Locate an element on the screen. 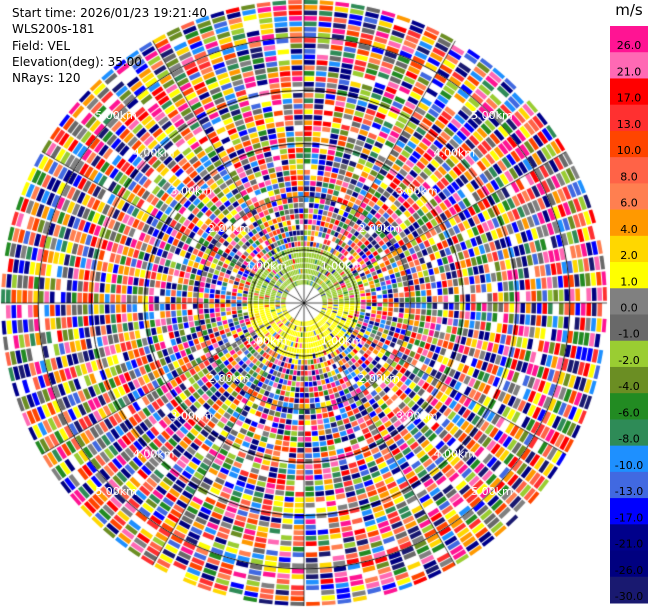  ring-label-3km-3: 3.00km is located at coordinates (417, 416).